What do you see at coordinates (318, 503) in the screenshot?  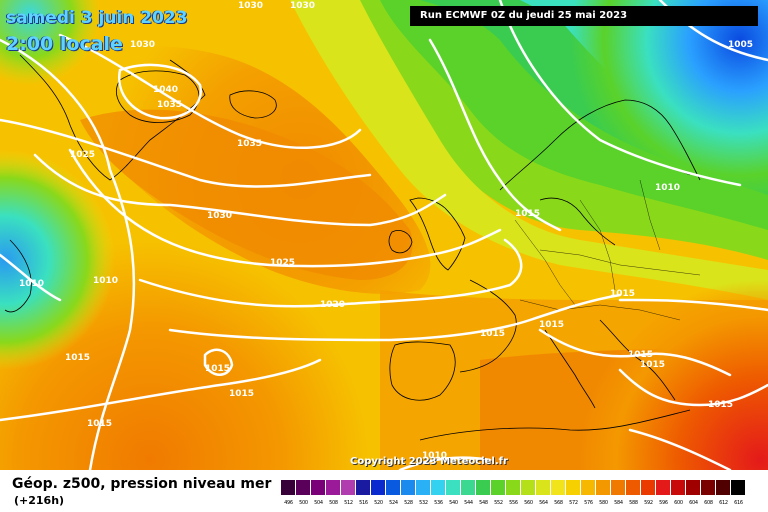 I see `scale-label: 504` at bounding box center [318, 503].